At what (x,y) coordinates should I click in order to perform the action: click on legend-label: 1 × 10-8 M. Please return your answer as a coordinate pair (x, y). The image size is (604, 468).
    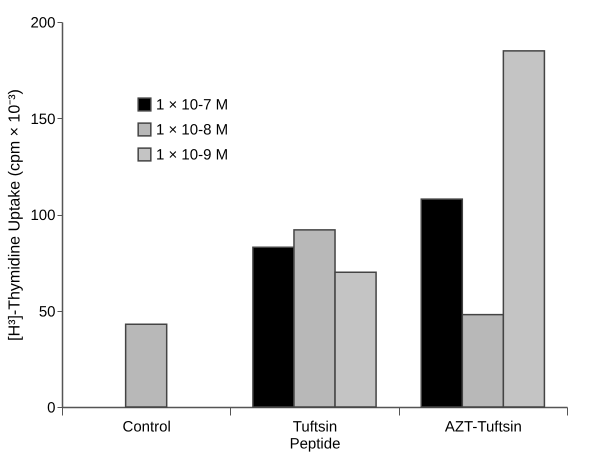
    Looking at the image, I should click on (192, 130).